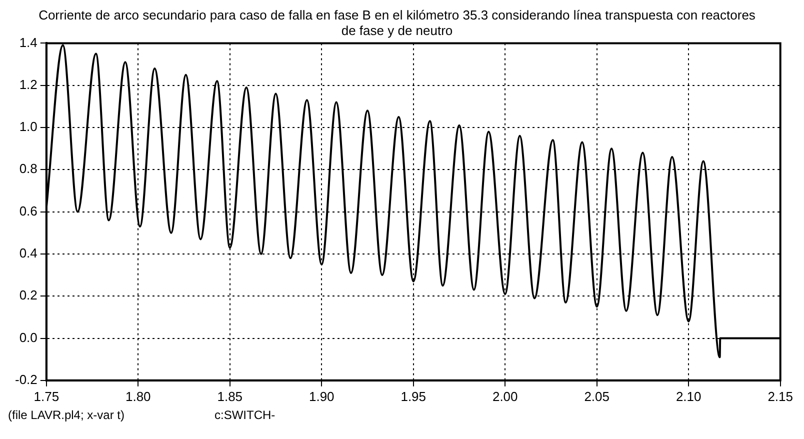 This screenshot has height=439, width=804. Describe the element at coordinates (28, 42) in the screenshot. I see `y-tick-label: 1.4` at that location.